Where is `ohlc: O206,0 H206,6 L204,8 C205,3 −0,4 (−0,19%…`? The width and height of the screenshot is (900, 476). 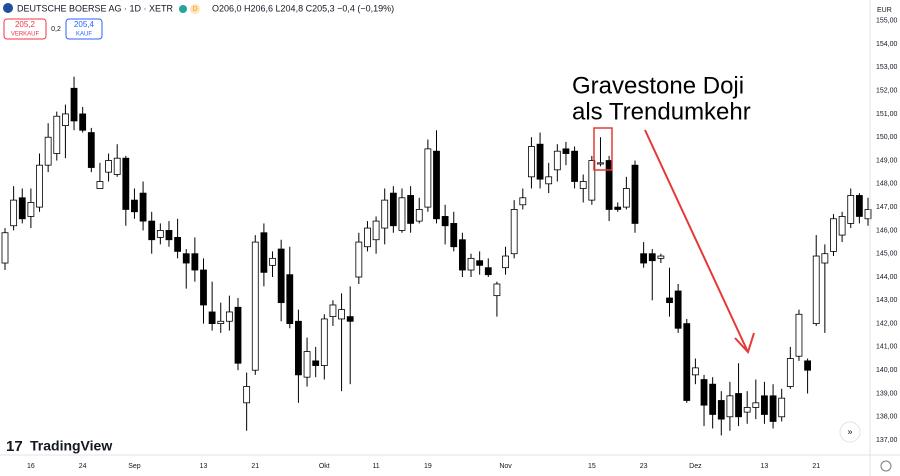
ohlc: O206,0 H206,6 L204,8 C205,3 −0,4 (−0,19%… is located at coordinates (303, 8).